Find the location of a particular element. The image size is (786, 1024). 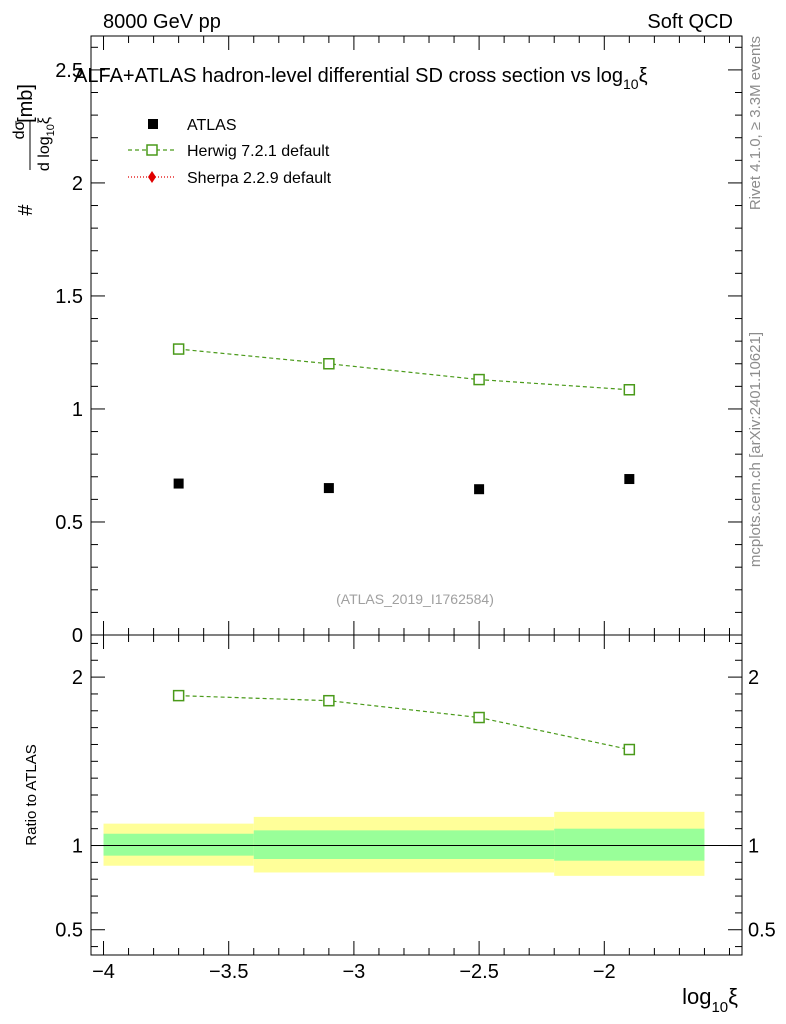

x-tick-label: −2.5 is located at coordinates (478, 972).